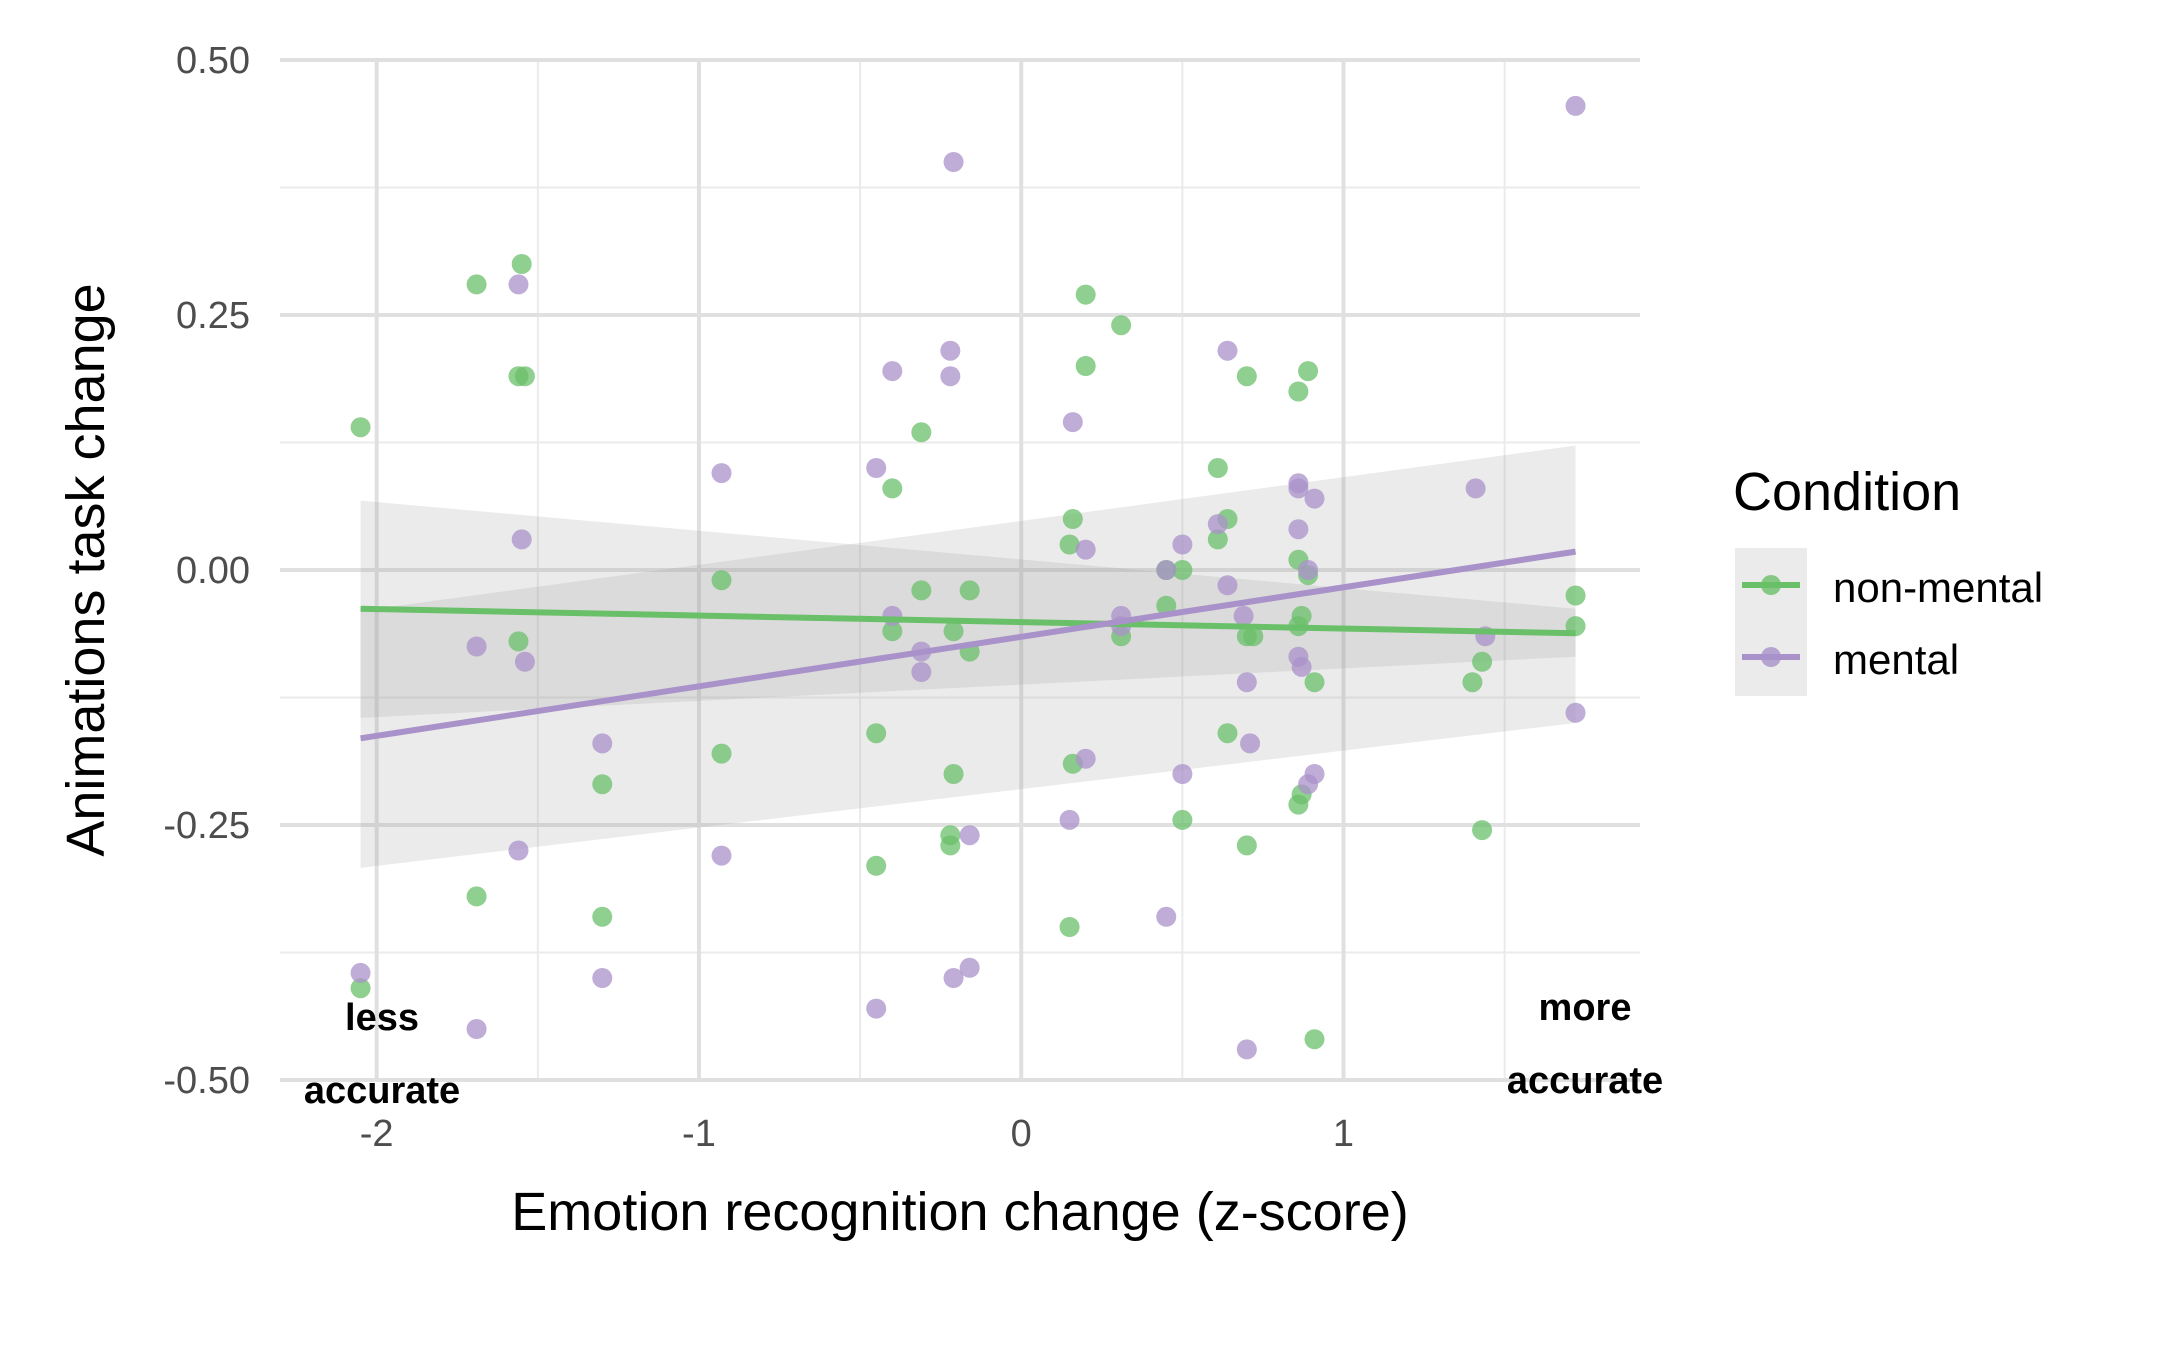 This screenshot has height=1350, width=2160. What do you see at coordinates (1938, 587) in the screenshot?
I see `legend-label-non-mental: non-mental` at bounding box center [1938, 587].